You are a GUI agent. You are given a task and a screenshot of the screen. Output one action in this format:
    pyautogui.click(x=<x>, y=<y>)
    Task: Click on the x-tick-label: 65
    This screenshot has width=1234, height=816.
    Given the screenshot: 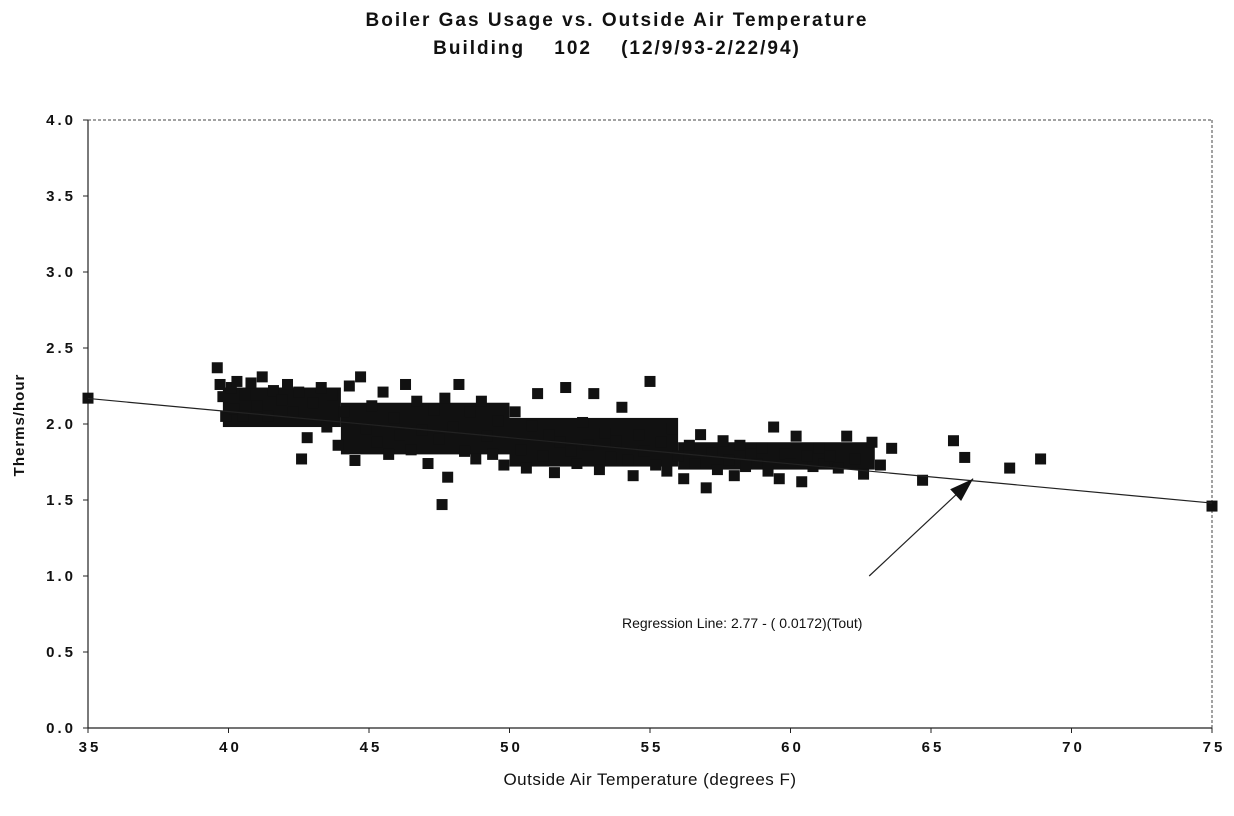 What is the action you would take?
    pyautogui.click(x=933, y=747)
    